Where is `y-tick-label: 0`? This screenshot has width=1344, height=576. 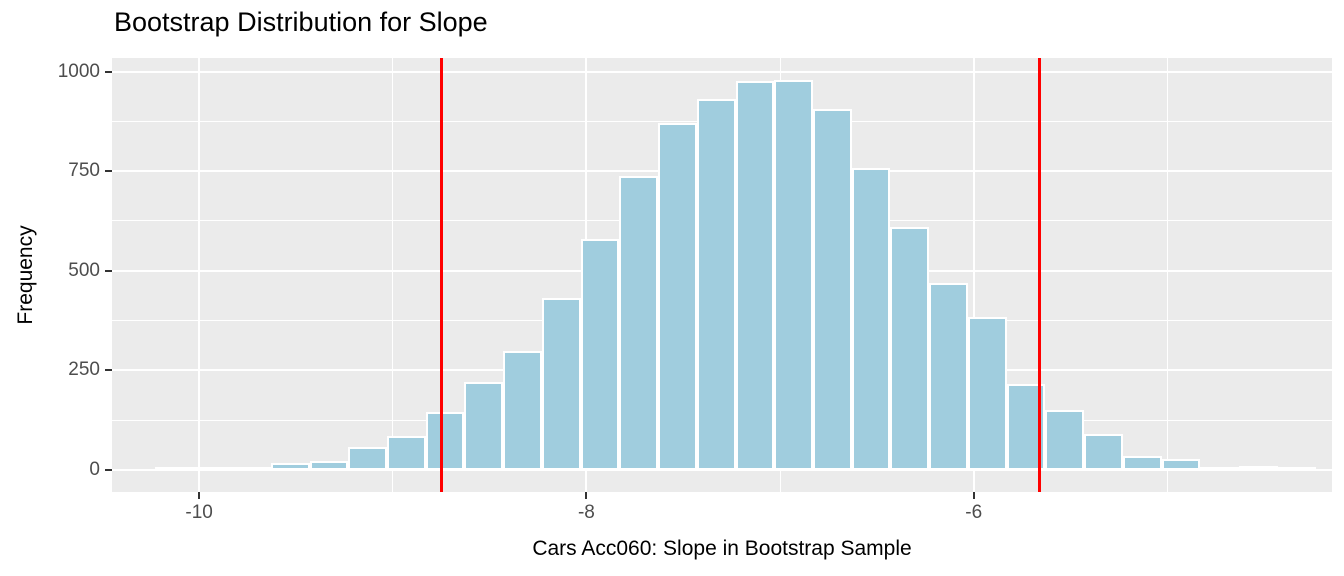
y-tick-label: 0 is located at coordinates (94, 470).